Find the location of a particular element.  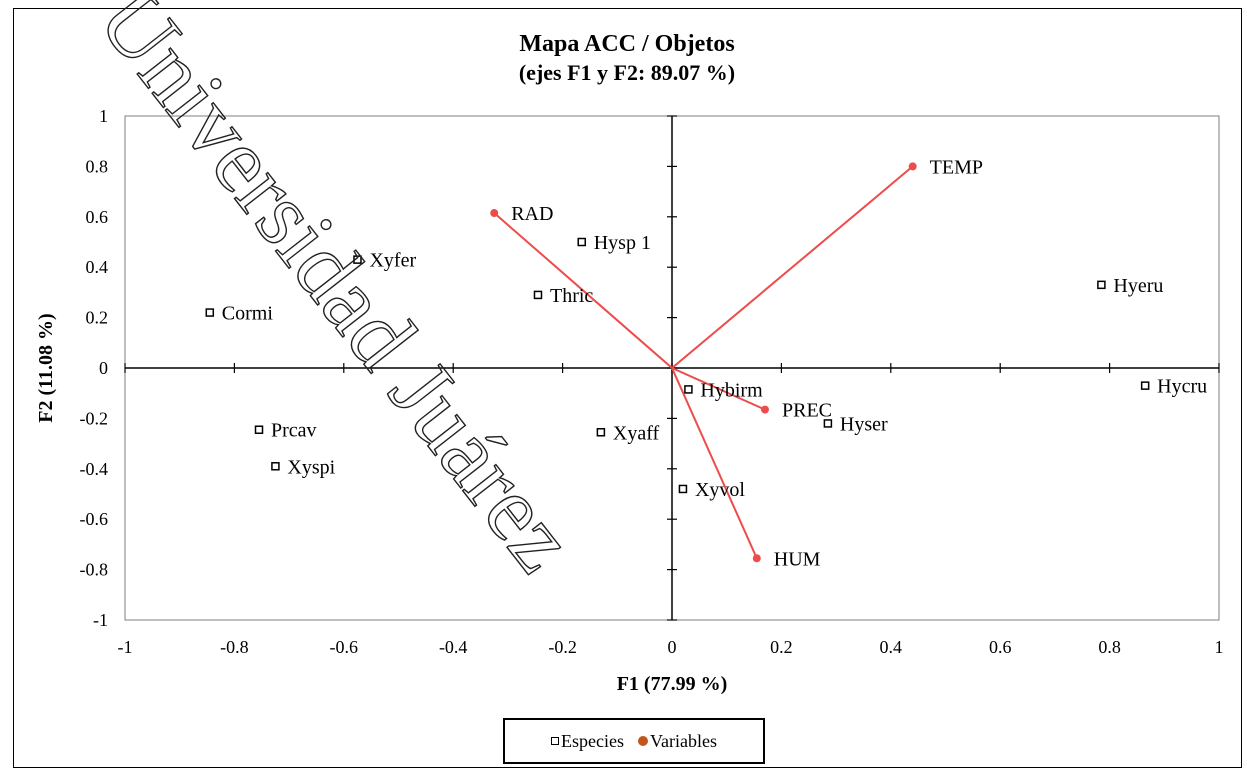

species-label: Hyser is located at coordinates (864, 424).